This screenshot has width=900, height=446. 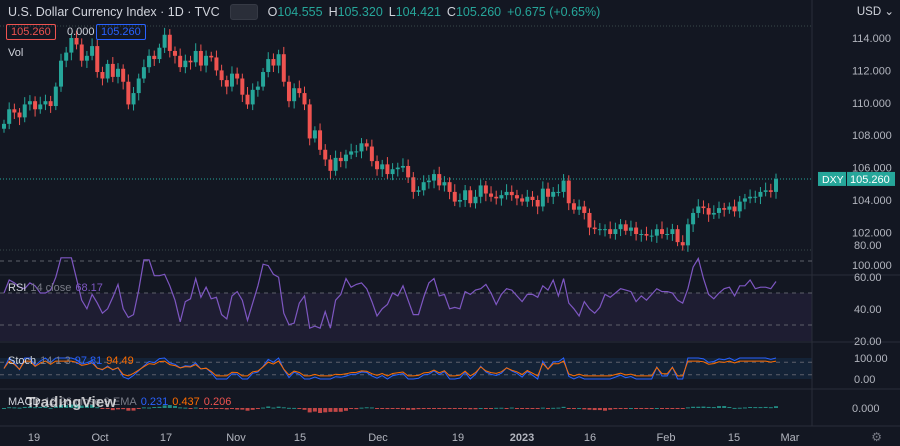 What do you see at coordinates (390, 368) in the screenshot?
I see `stoch-d-line` at bounding box center [390, 368].